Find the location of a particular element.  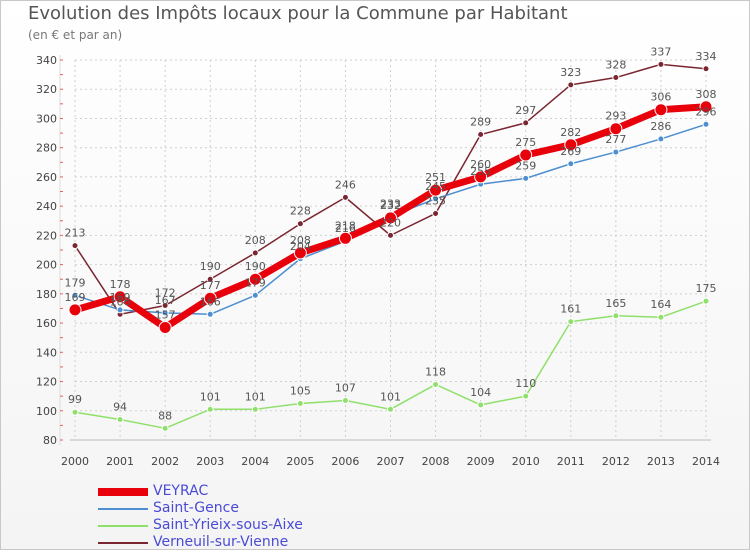

data-label-veyrac: 293 is located at coordinates (615, 116).